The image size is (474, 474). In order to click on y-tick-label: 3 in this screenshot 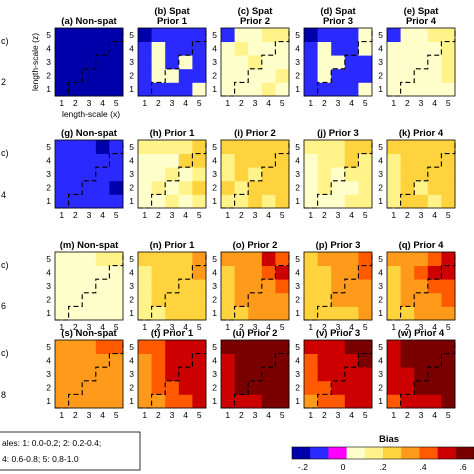, I will do `click(380, 286)`.